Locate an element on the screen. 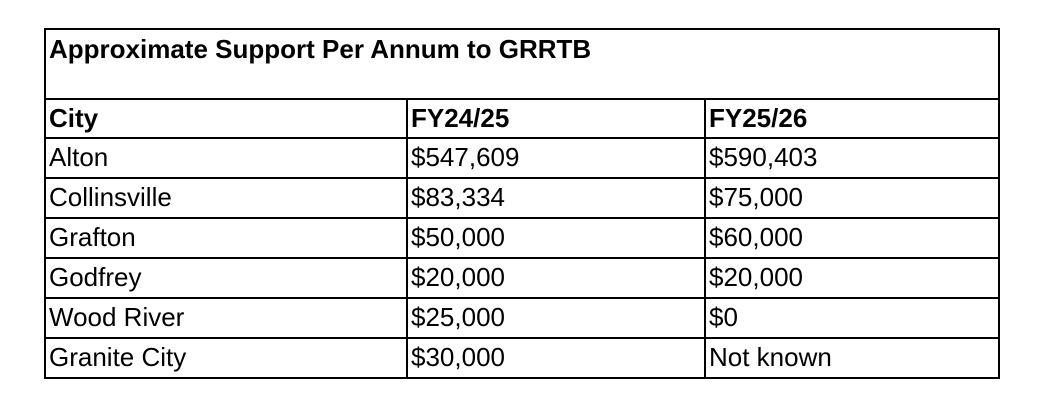 The image size is (1046, 418). cell-fy2526: $0 is located at coordinates (852, 318).